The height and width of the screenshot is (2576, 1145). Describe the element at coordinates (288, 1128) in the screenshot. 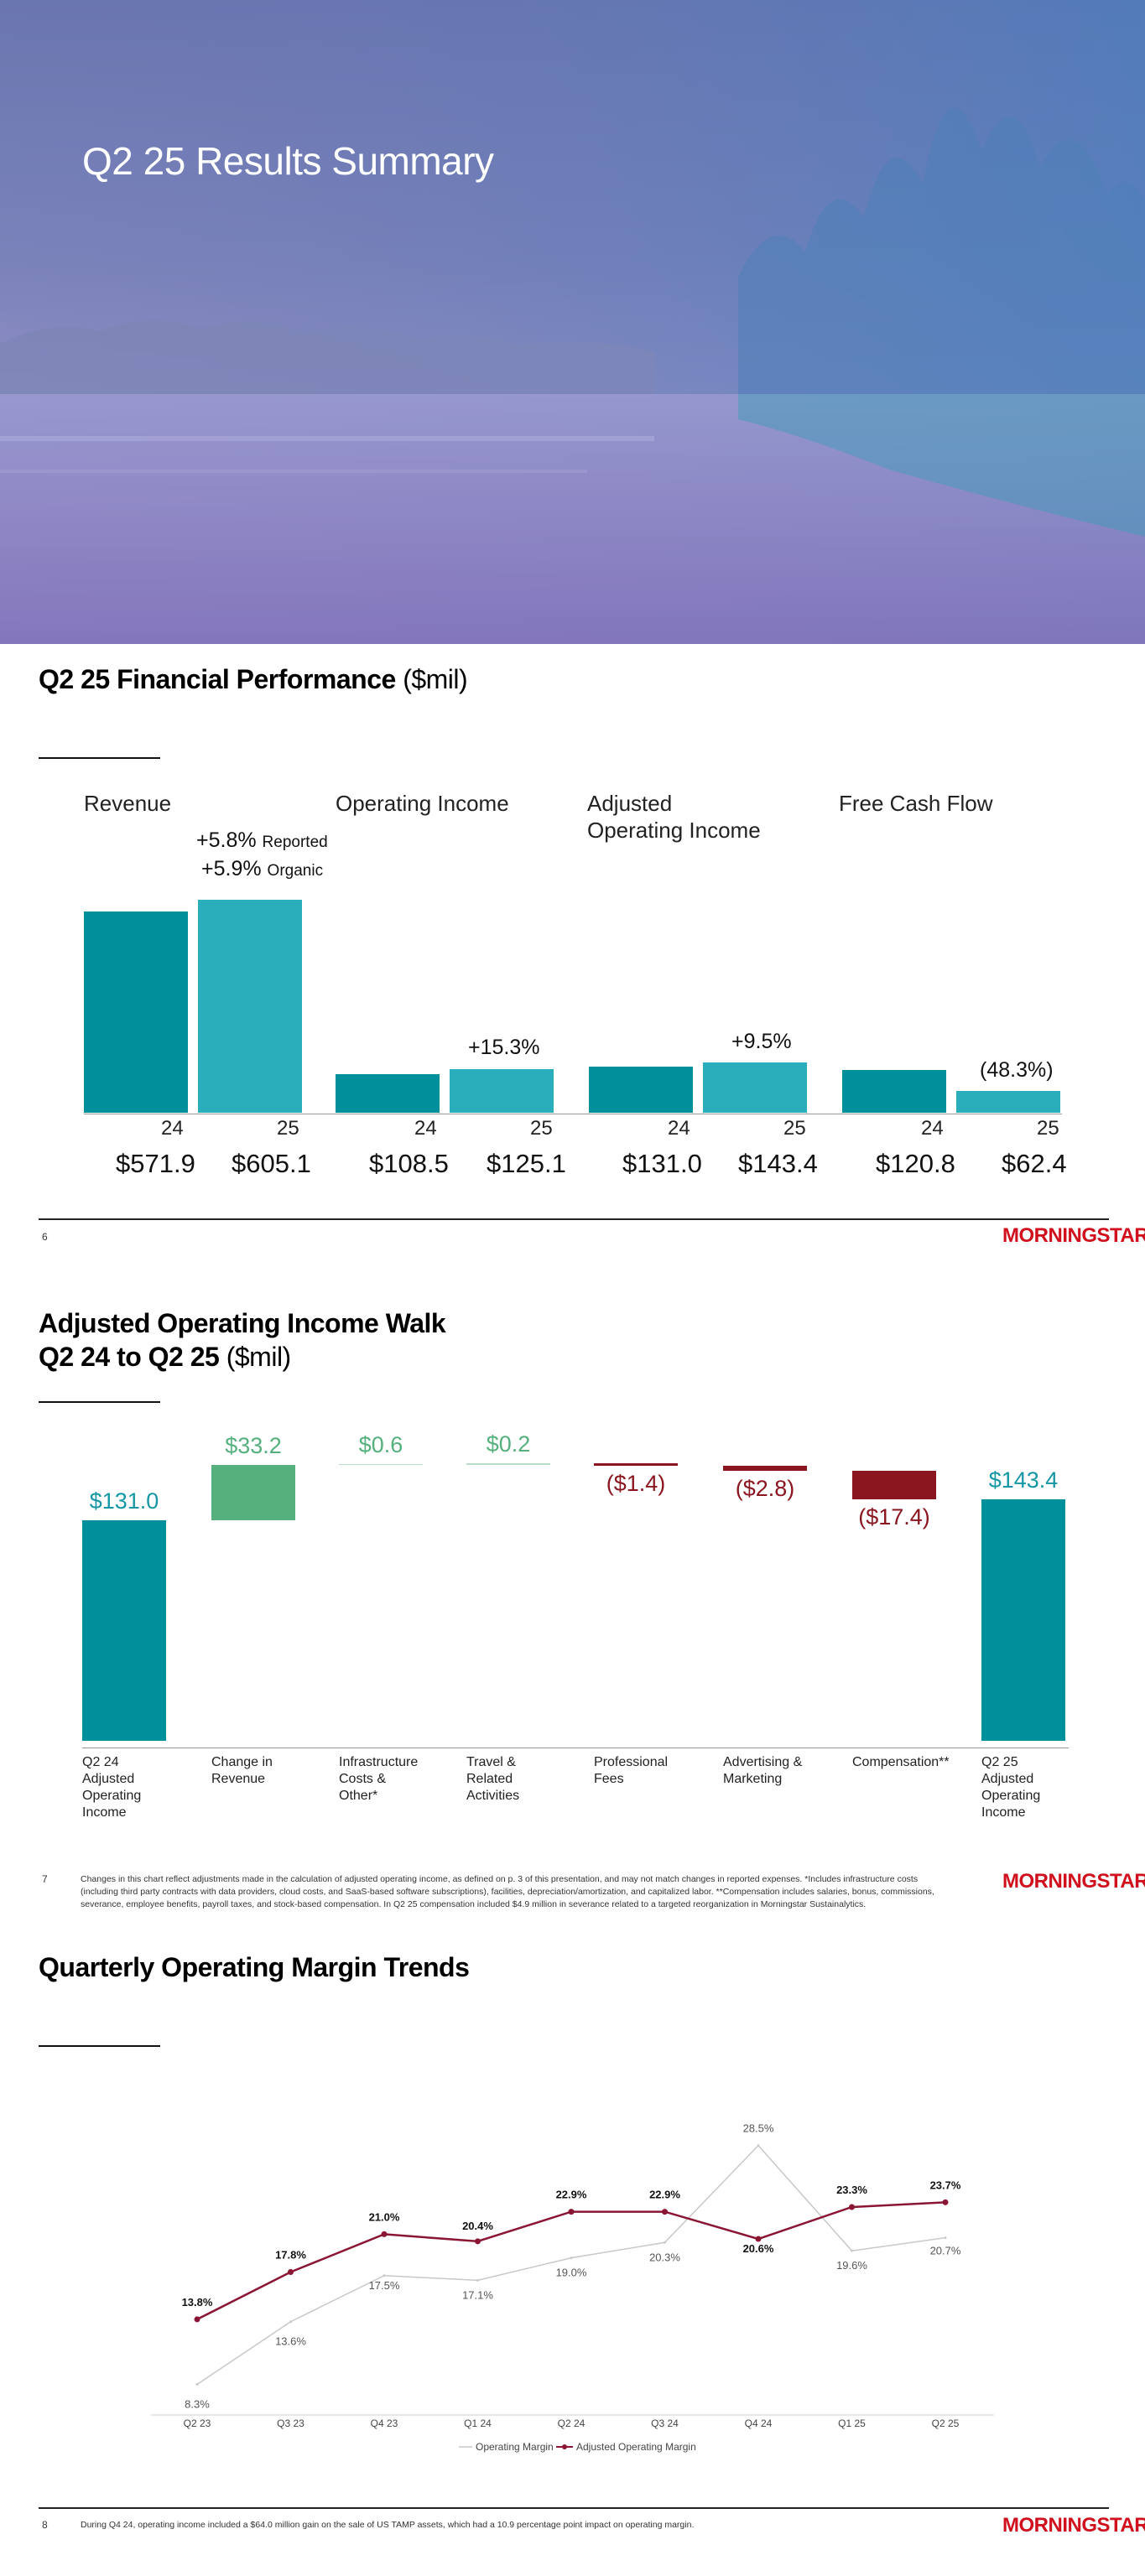

I see `revenue-current-year: 25` at that location.